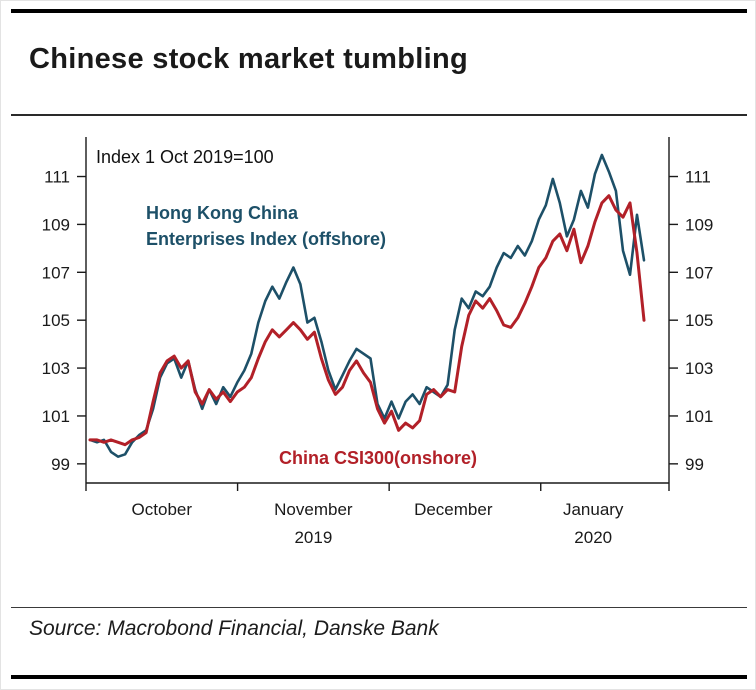 This screenshot has width=756, height=690. Describe the element at coordinates (313, 537) in the screenshot. I see `x-year-label: 2019` at that location.